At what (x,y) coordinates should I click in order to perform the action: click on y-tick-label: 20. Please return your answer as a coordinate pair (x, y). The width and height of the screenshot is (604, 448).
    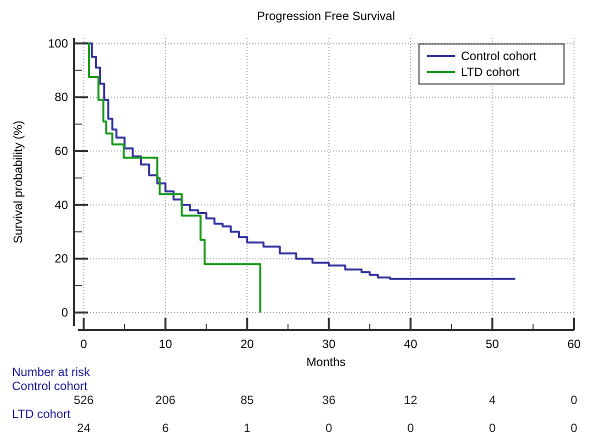
    Looking at the image, I should click on (61, 259).